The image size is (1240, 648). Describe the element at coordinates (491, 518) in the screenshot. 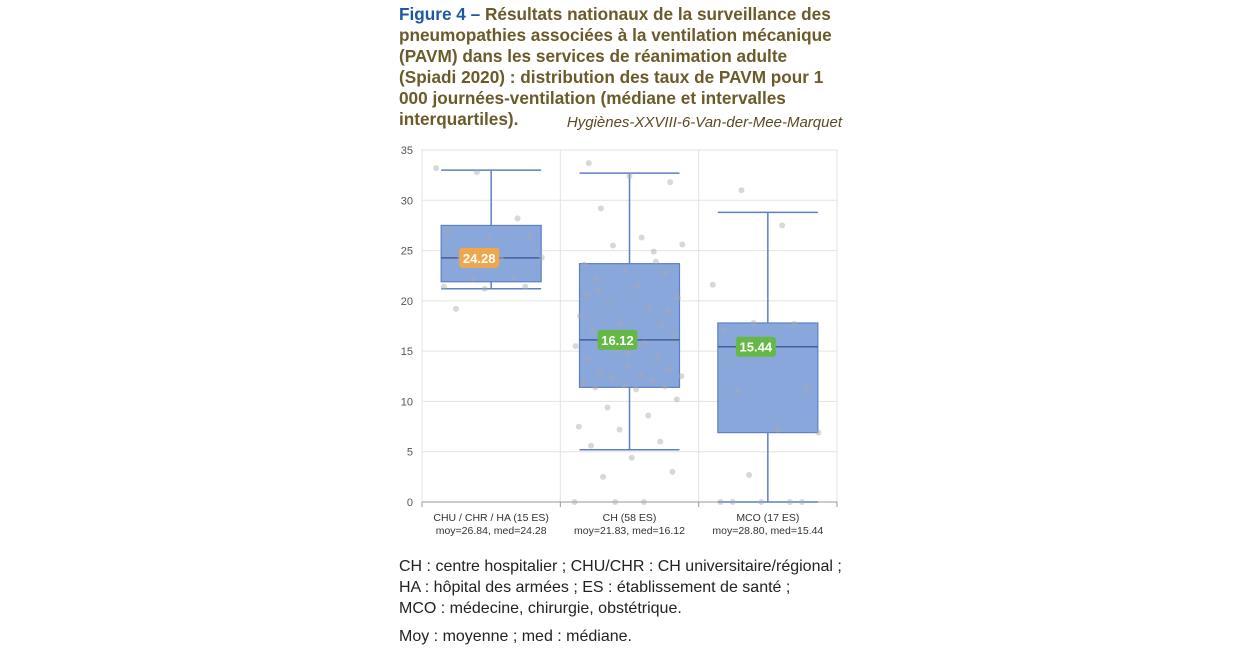

I see `x-category-label: CHU / CHR / HA (15 ES)` at that location.